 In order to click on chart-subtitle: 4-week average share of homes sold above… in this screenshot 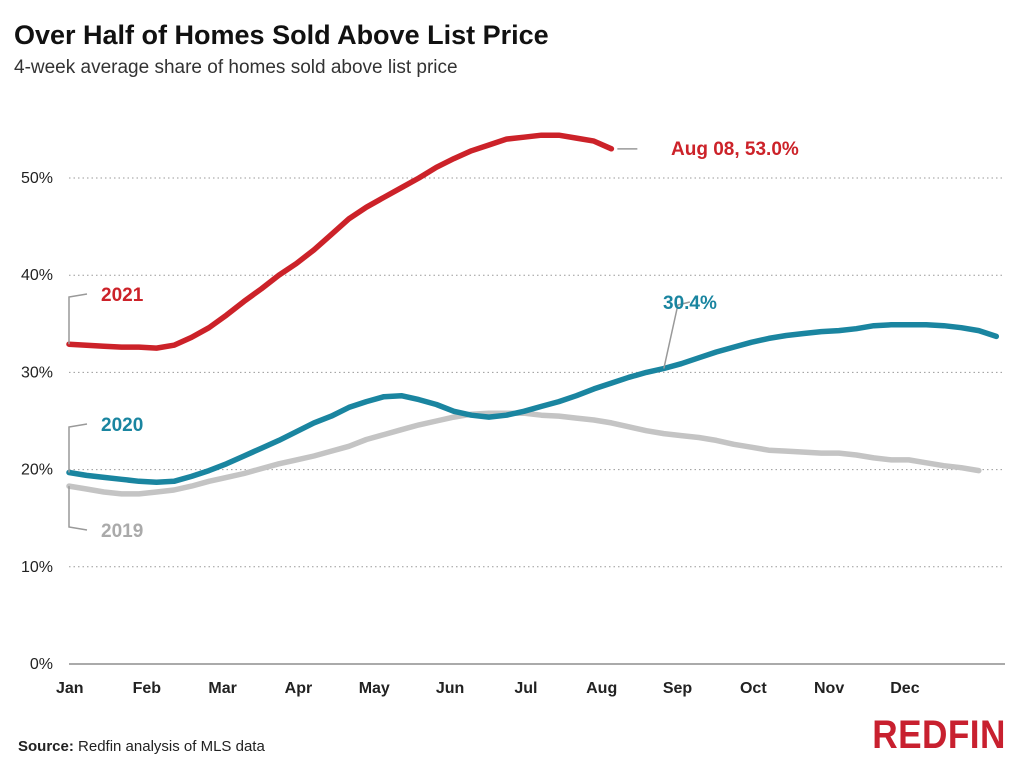, I will do `click(236, 67)`.